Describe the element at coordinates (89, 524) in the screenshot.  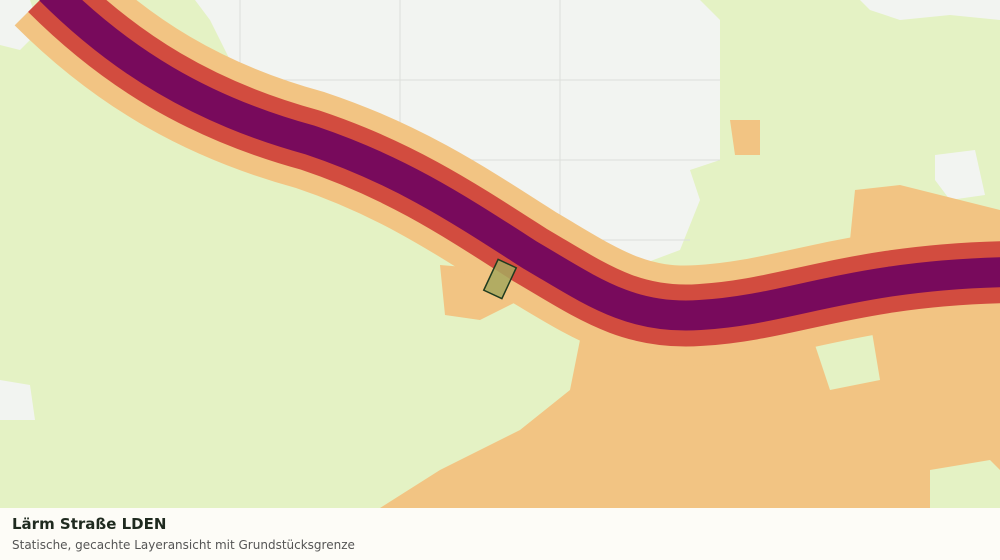
I see `caption-title: Lärm Straße LDEN` at that location.